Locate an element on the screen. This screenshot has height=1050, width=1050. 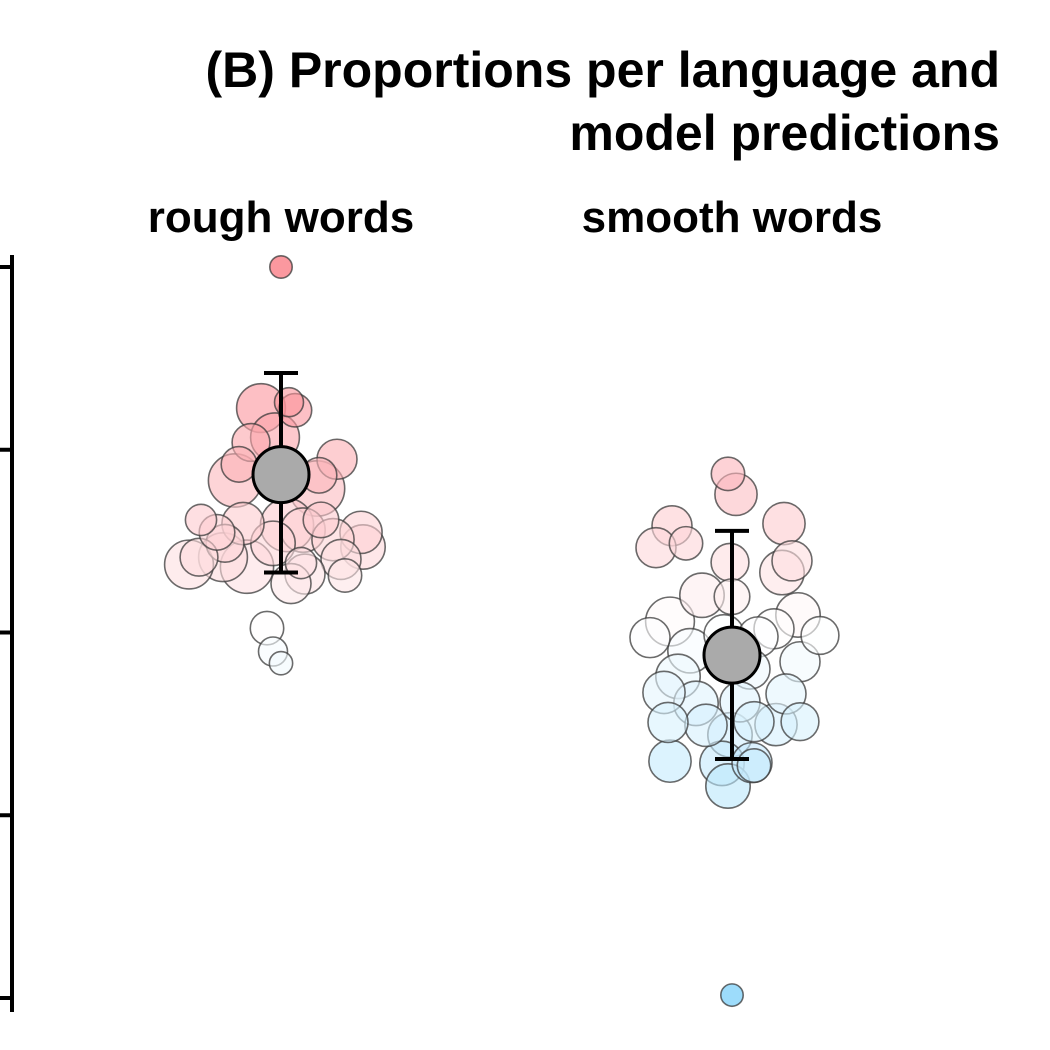
series-smooth is located at coordinates (734, 732).